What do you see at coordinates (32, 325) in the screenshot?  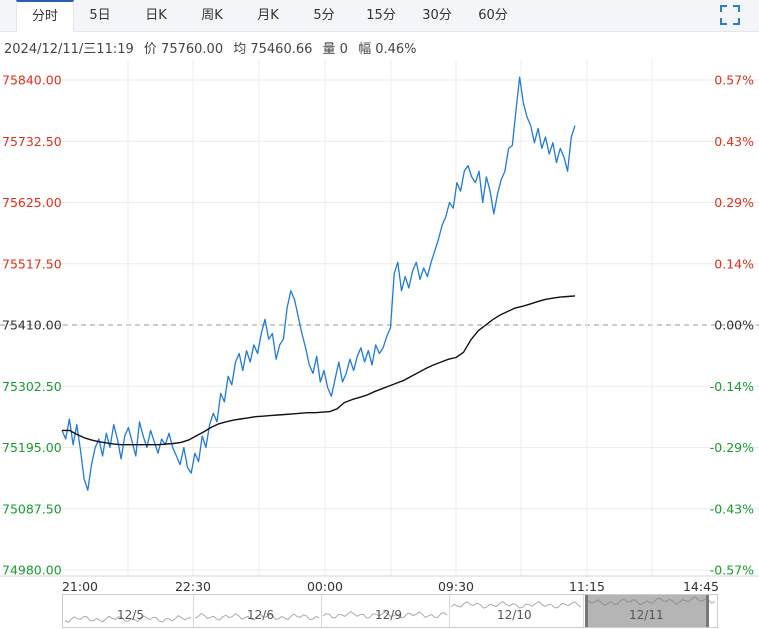 I see `y-tick-label-left: 75410.00` at bounding box center [32, 325].